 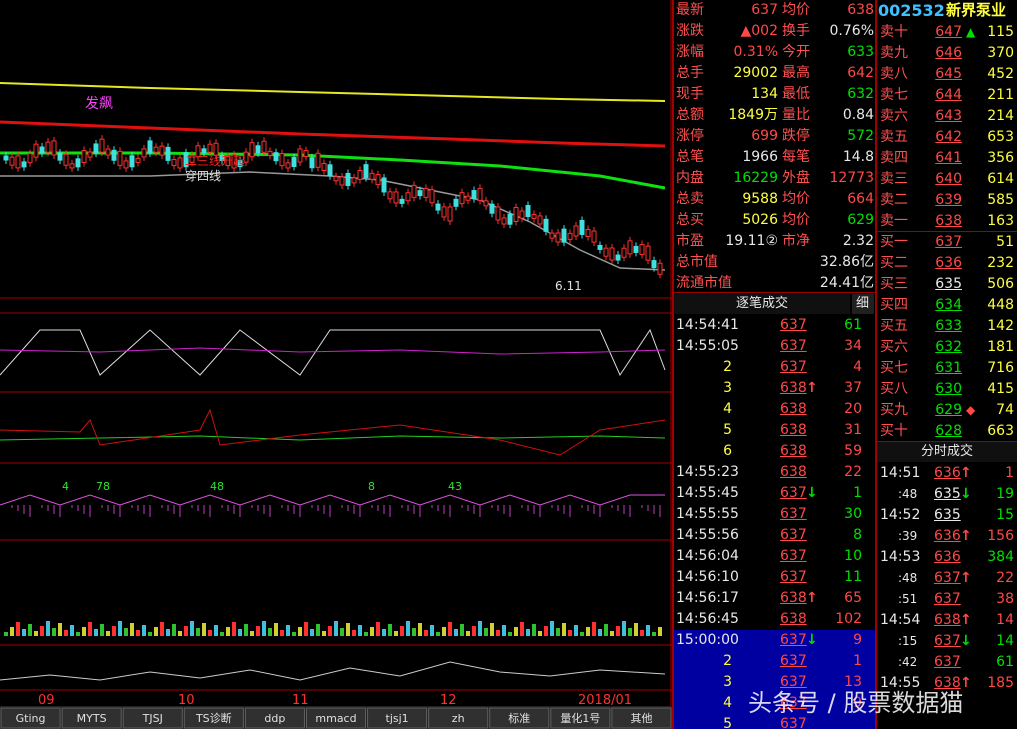 I want to click on quote-label: 量比, so click(x=796, y=115).